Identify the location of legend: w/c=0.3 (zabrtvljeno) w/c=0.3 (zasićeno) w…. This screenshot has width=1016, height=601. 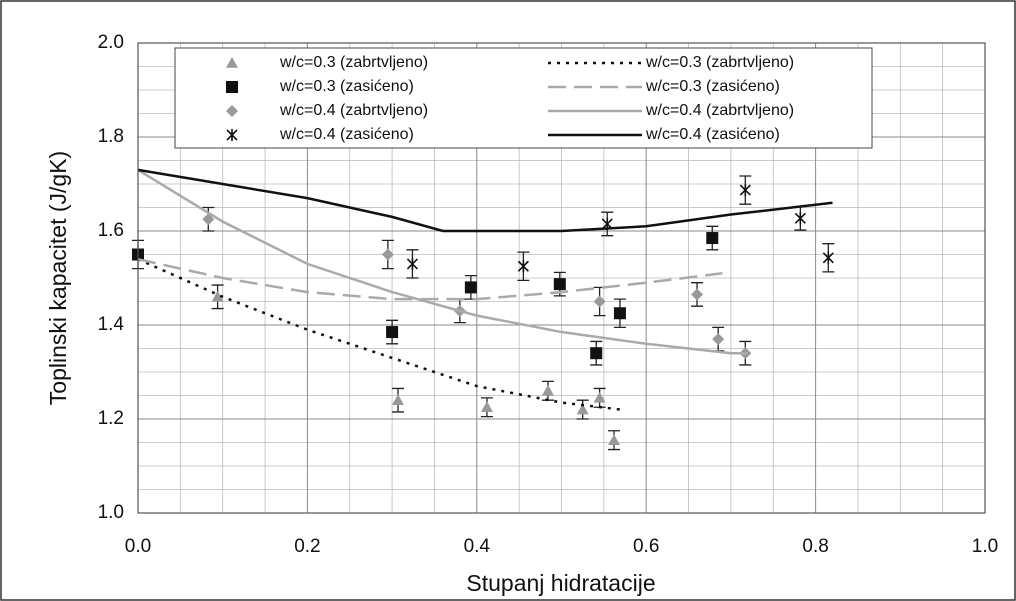
(523, 98).